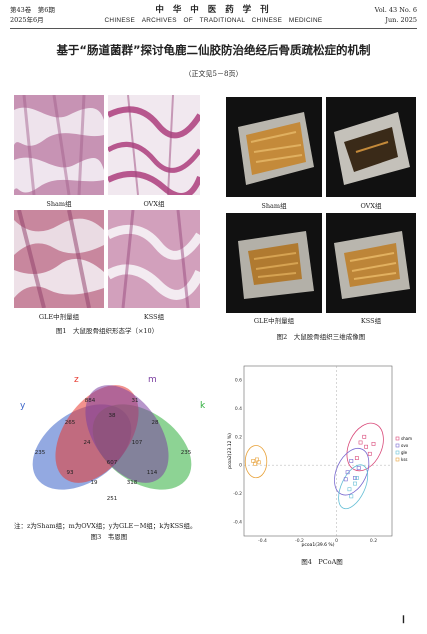 The width and height of the screenshot is (427, 634). Describe the element at coordinates (59, 317) in the screenshot. I see `figure-1-label-gle: GLE中剂量组` at that location.